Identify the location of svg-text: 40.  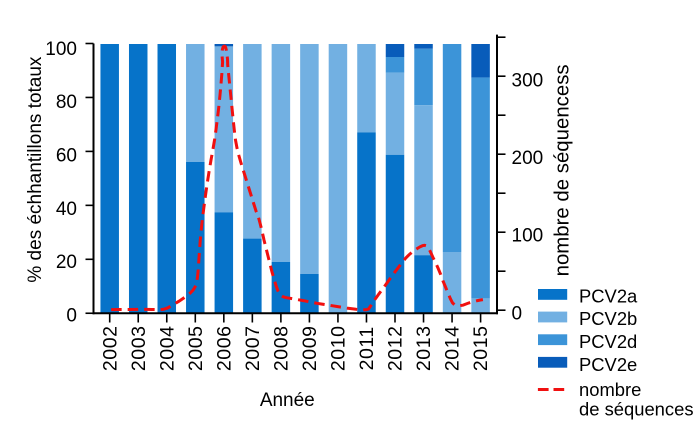
(66, 209).